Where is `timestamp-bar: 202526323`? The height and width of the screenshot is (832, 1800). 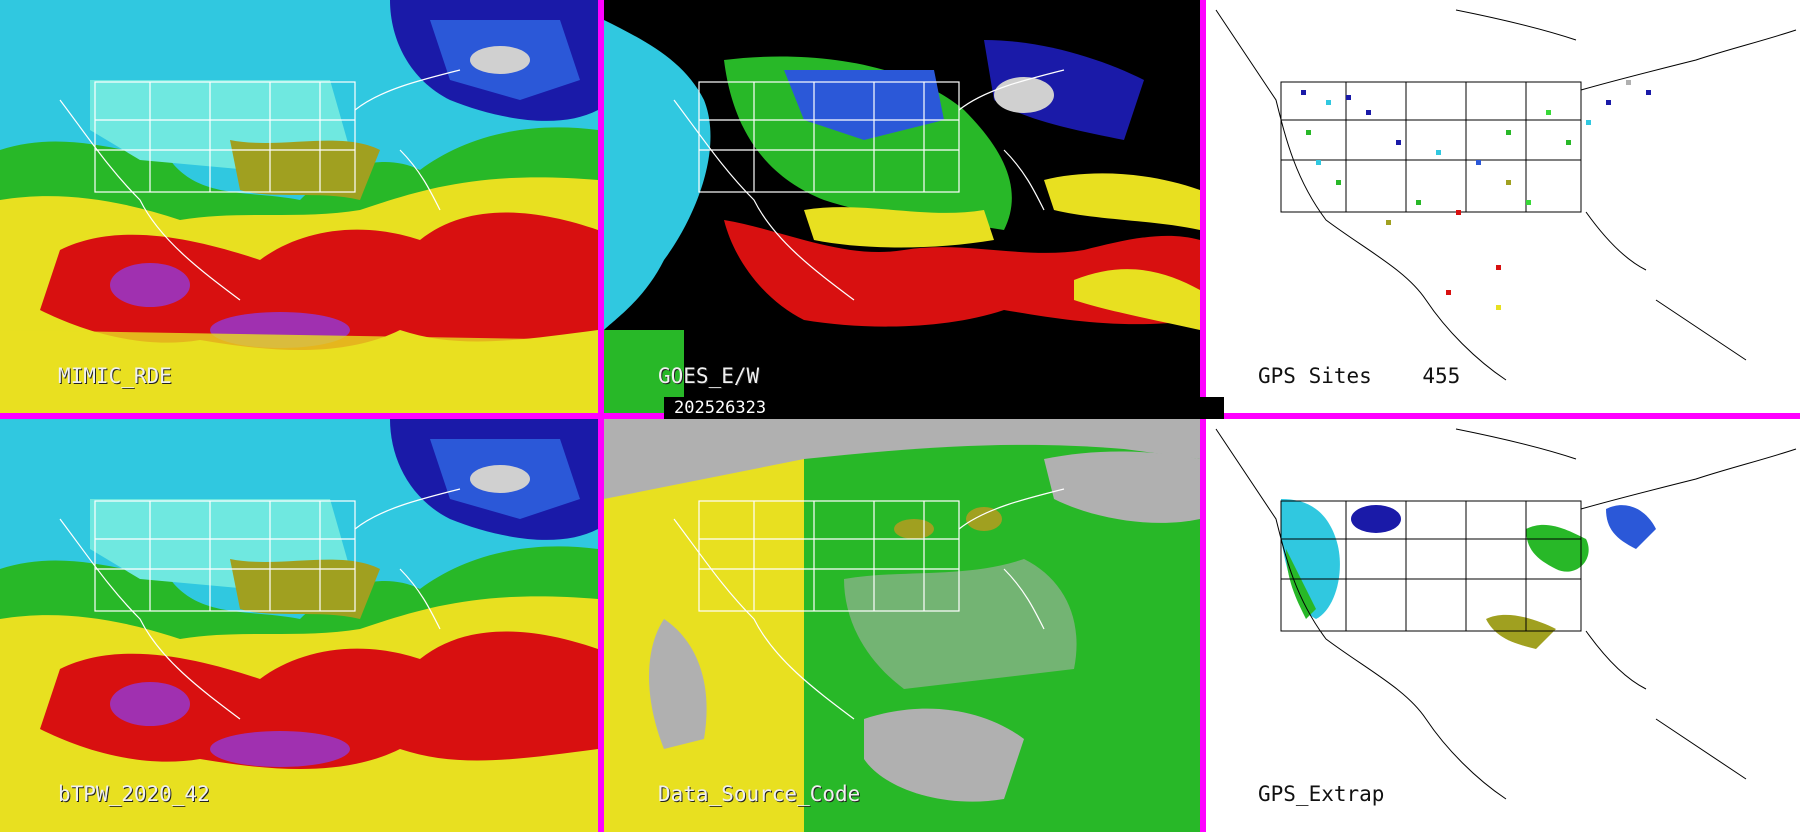 timestamp-bar: 202526323 is located at coordinates (944, 408).